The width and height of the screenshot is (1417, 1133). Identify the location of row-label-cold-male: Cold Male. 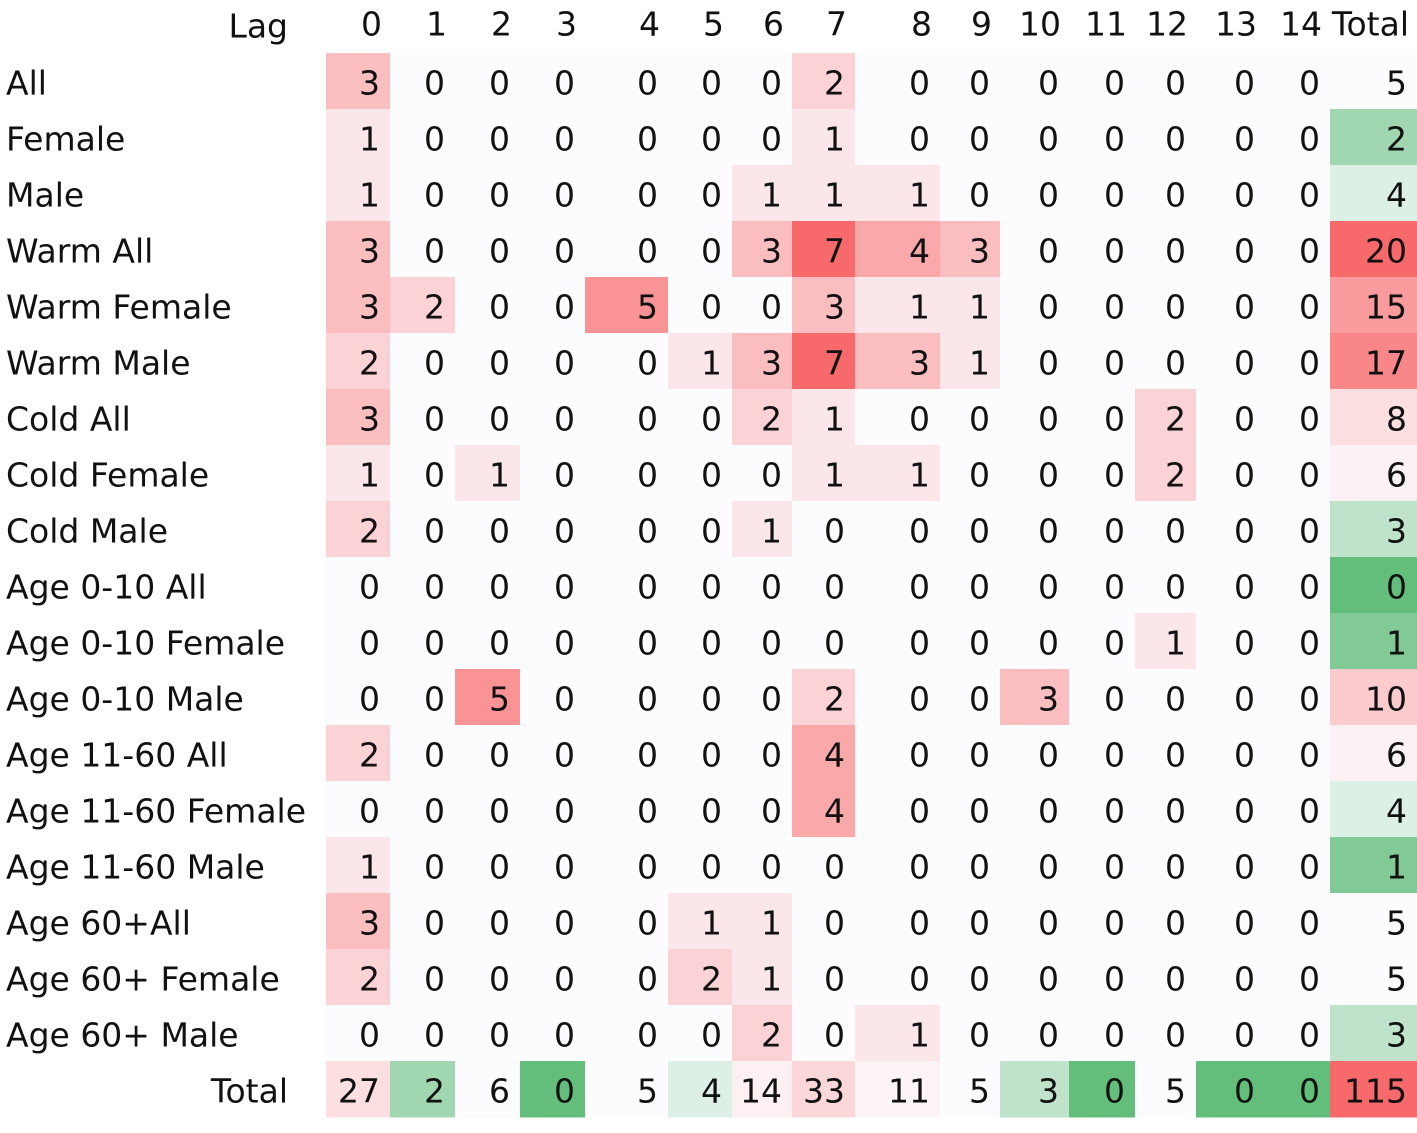
(87, 531).